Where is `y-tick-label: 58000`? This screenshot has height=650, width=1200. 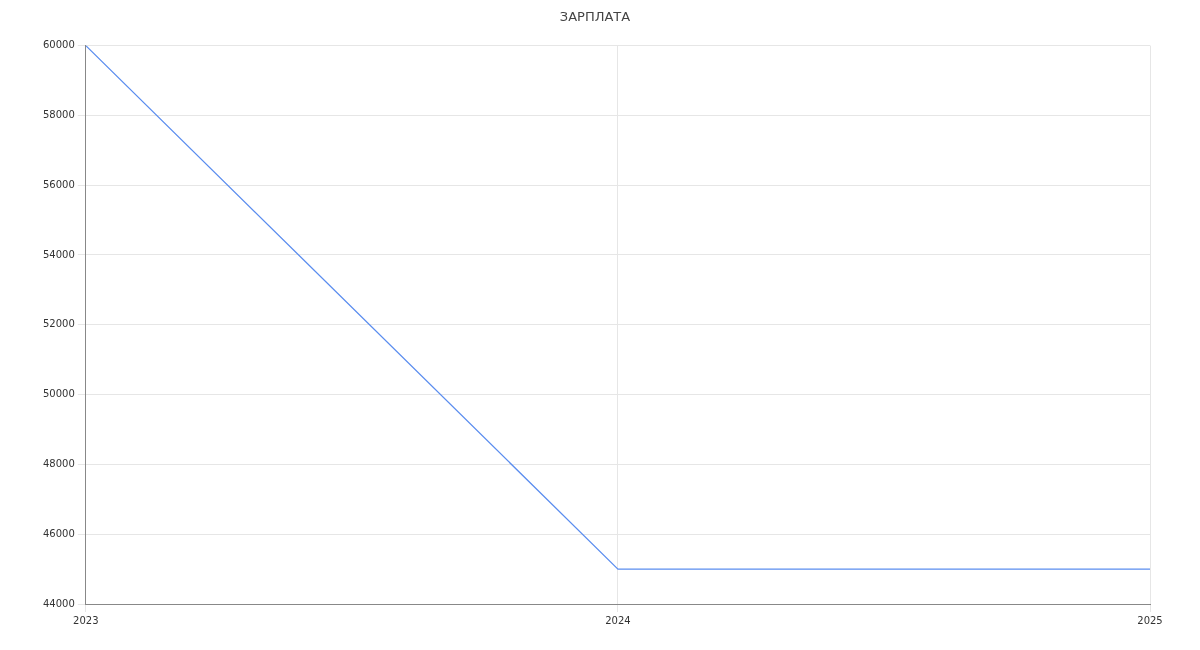 y-tick-label: 58000 is located at coordinates (59, 114).